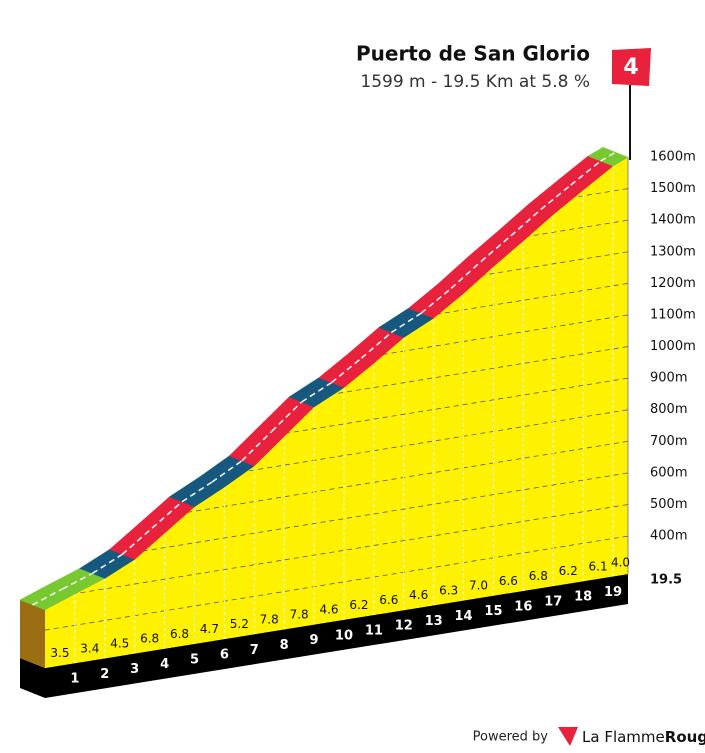 This screenshot has height=753, width=705. Describe the element at coordinates (523, 606) in the screenshot. I see `km-label: 16` at that location.